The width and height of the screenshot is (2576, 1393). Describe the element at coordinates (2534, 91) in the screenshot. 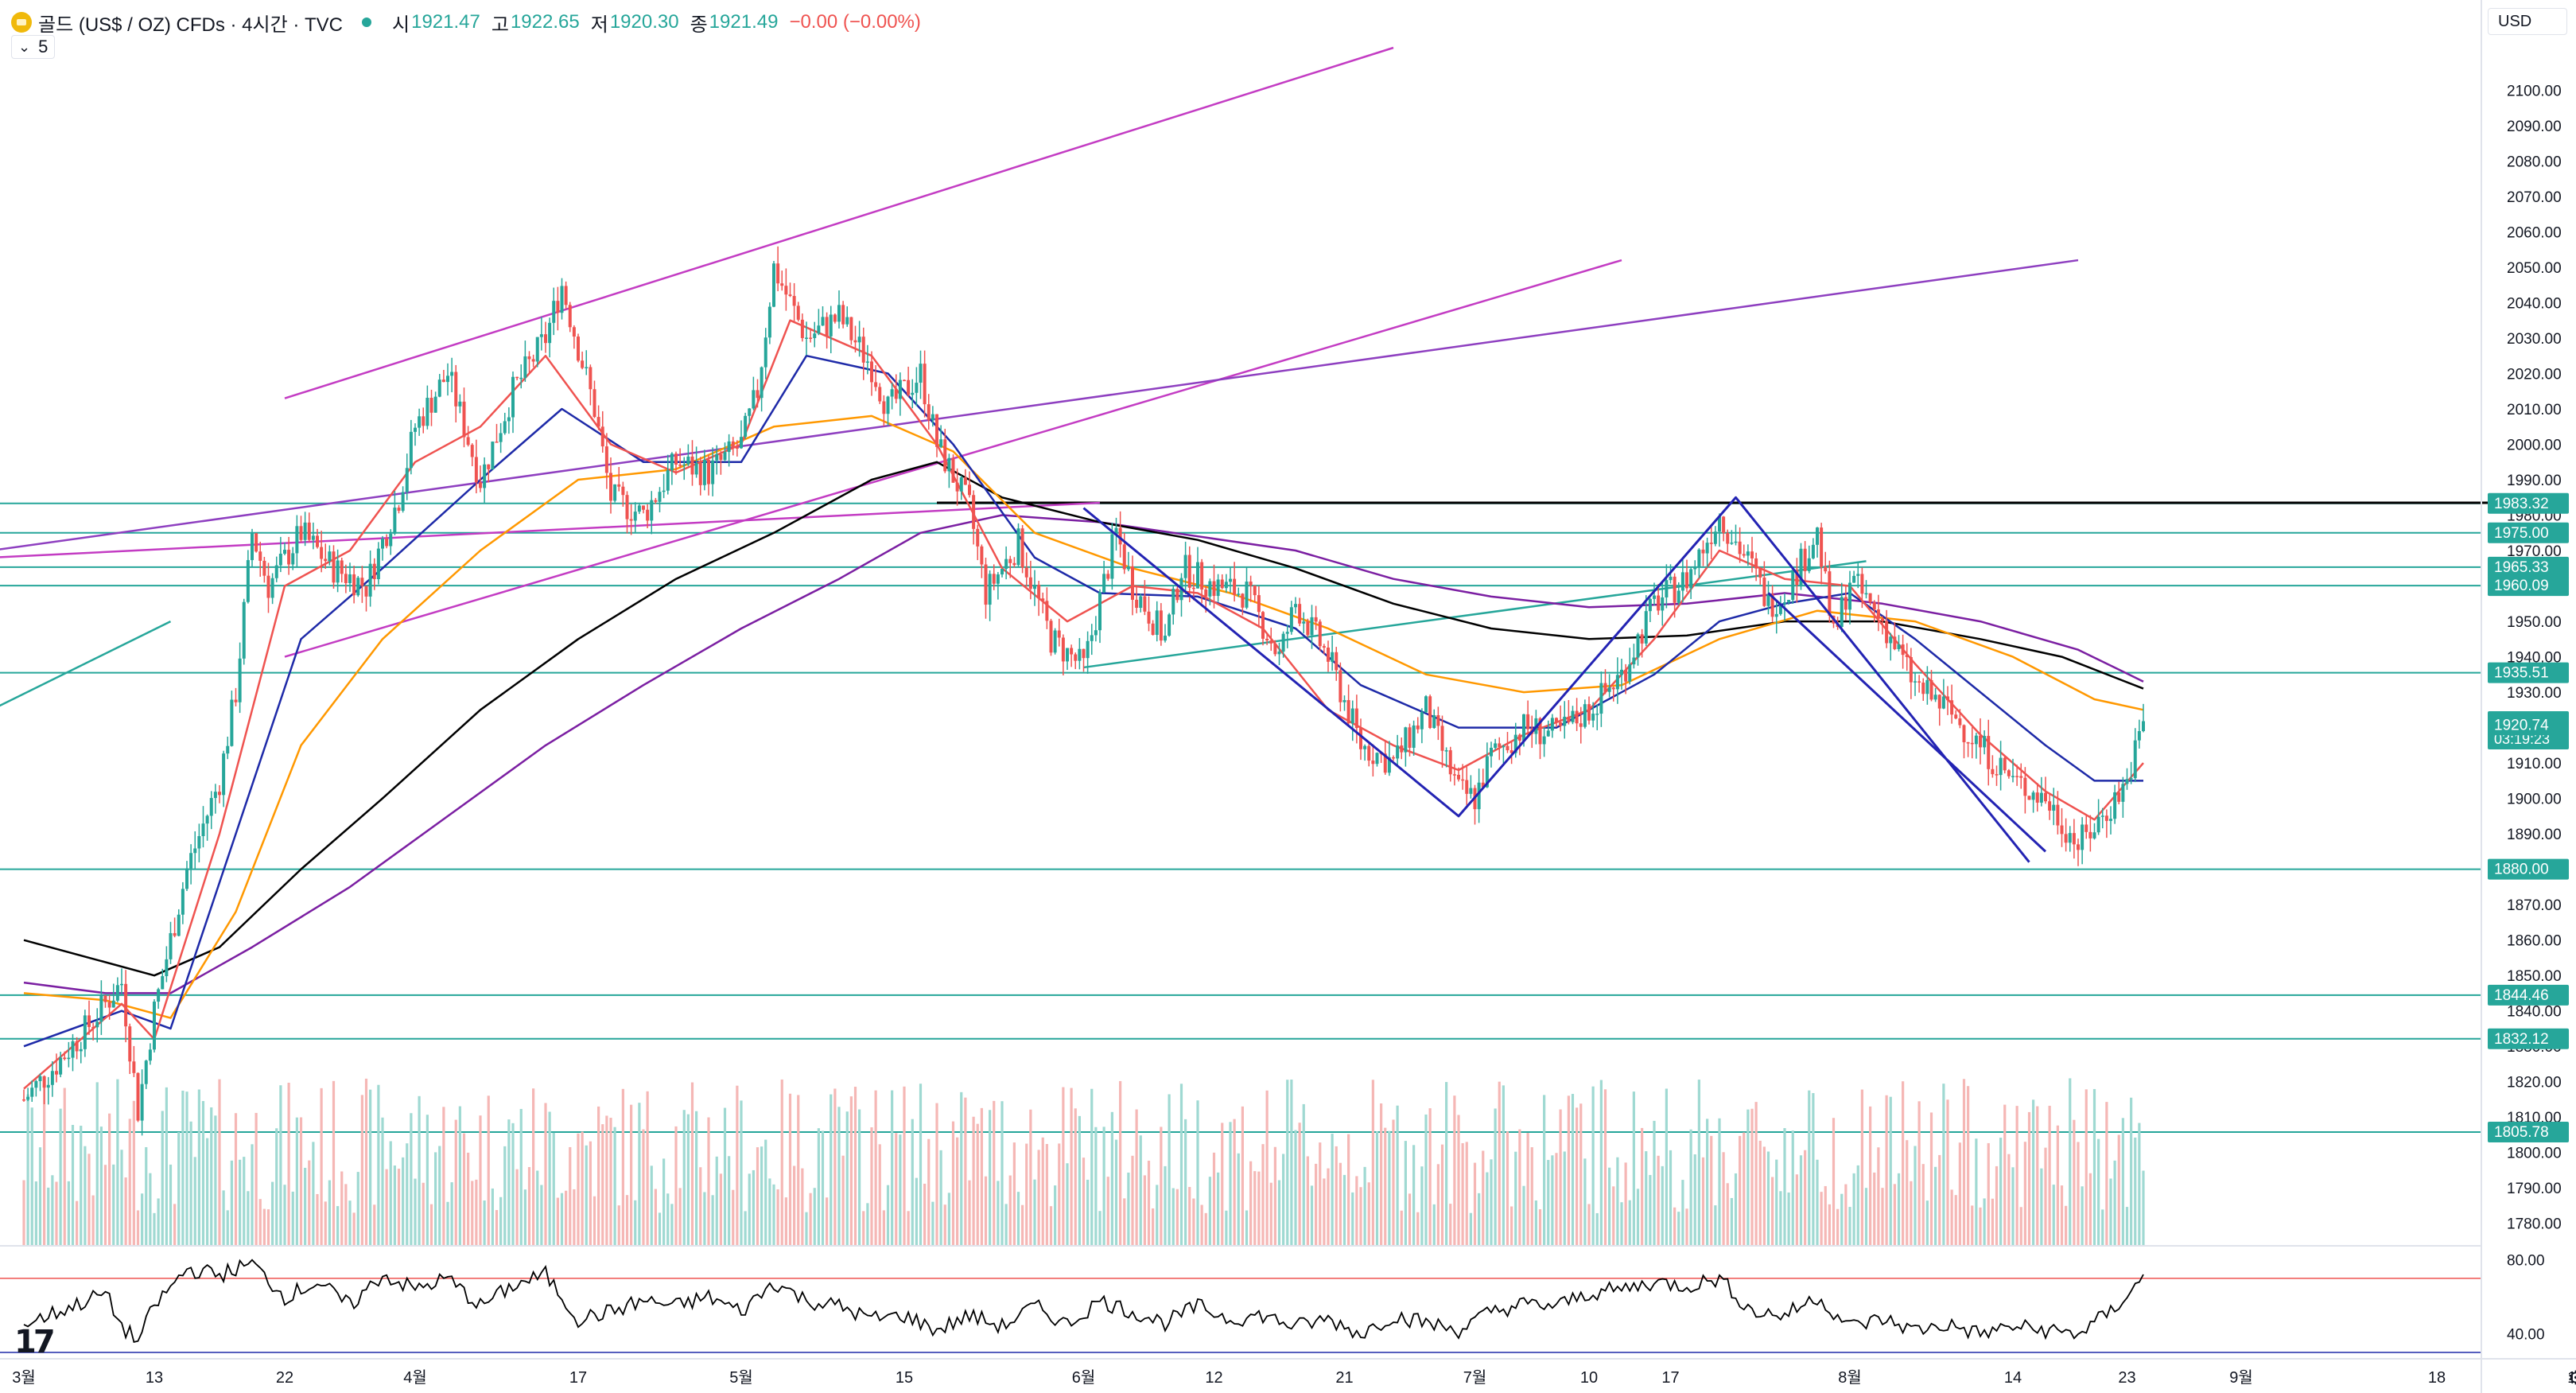

I see `y-tick-label: 2100.00` at that location.